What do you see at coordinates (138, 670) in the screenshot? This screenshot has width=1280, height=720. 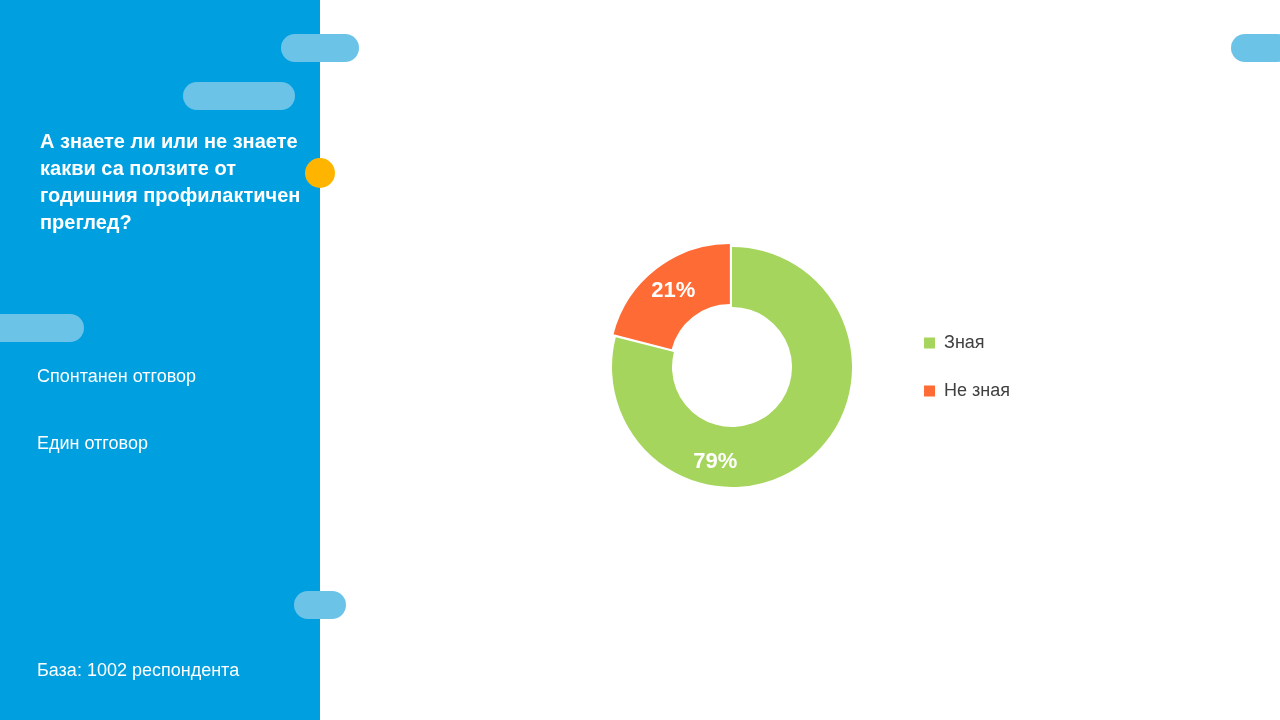 I see `text: База: 1002 респондента` at bounding box center [138, 670].